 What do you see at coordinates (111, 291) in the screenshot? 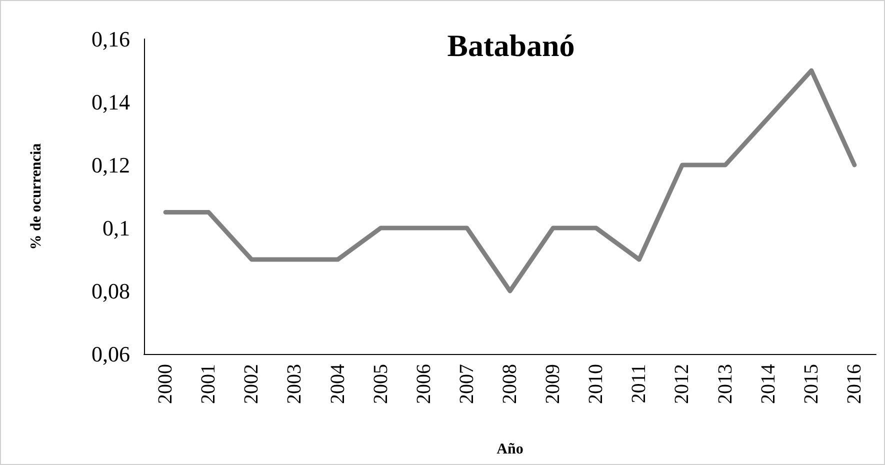
I see `y-tick-label: 0,08` at bounding box center [111, 291].